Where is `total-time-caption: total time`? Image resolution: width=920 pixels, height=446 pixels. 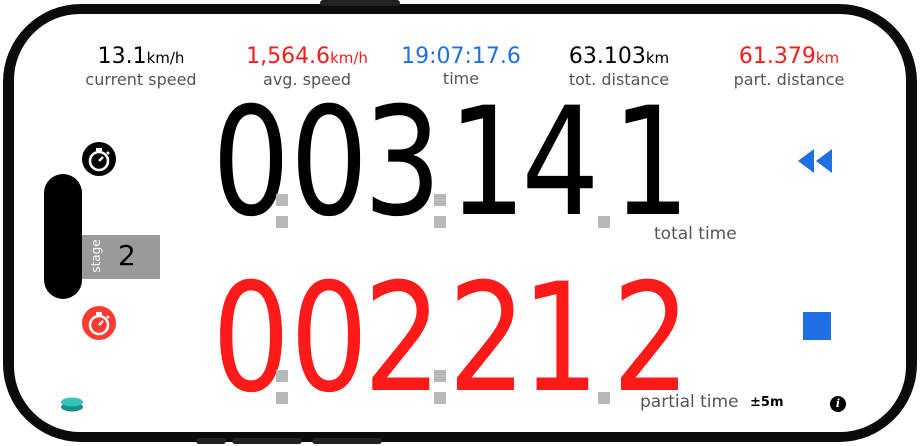
total-time-caption: total time is located at coordinates (695, 234).